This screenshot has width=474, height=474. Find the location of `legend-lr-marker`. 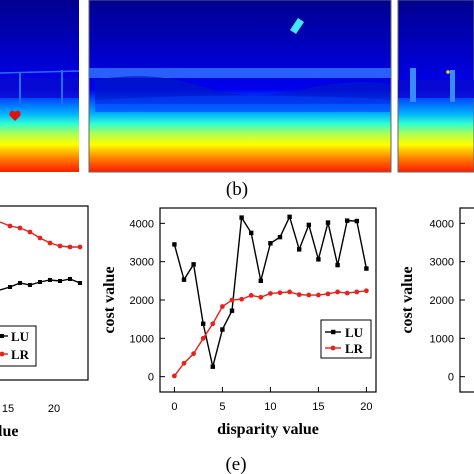

legend-lr-marker is located at coordinates (333, 348).